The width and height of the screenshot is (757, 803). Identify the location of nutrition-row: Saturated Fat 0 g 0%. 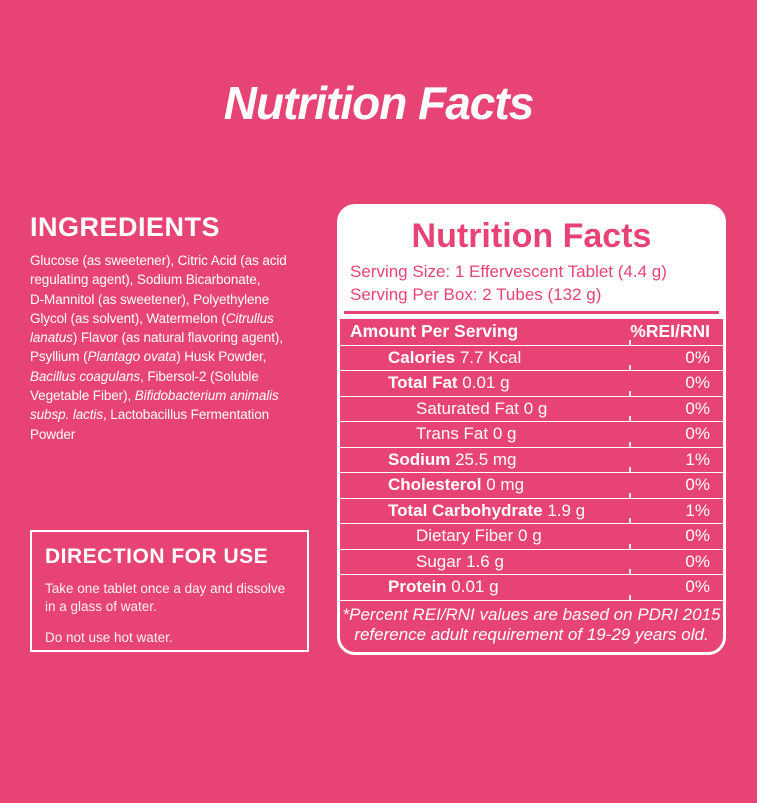
(531, 409).